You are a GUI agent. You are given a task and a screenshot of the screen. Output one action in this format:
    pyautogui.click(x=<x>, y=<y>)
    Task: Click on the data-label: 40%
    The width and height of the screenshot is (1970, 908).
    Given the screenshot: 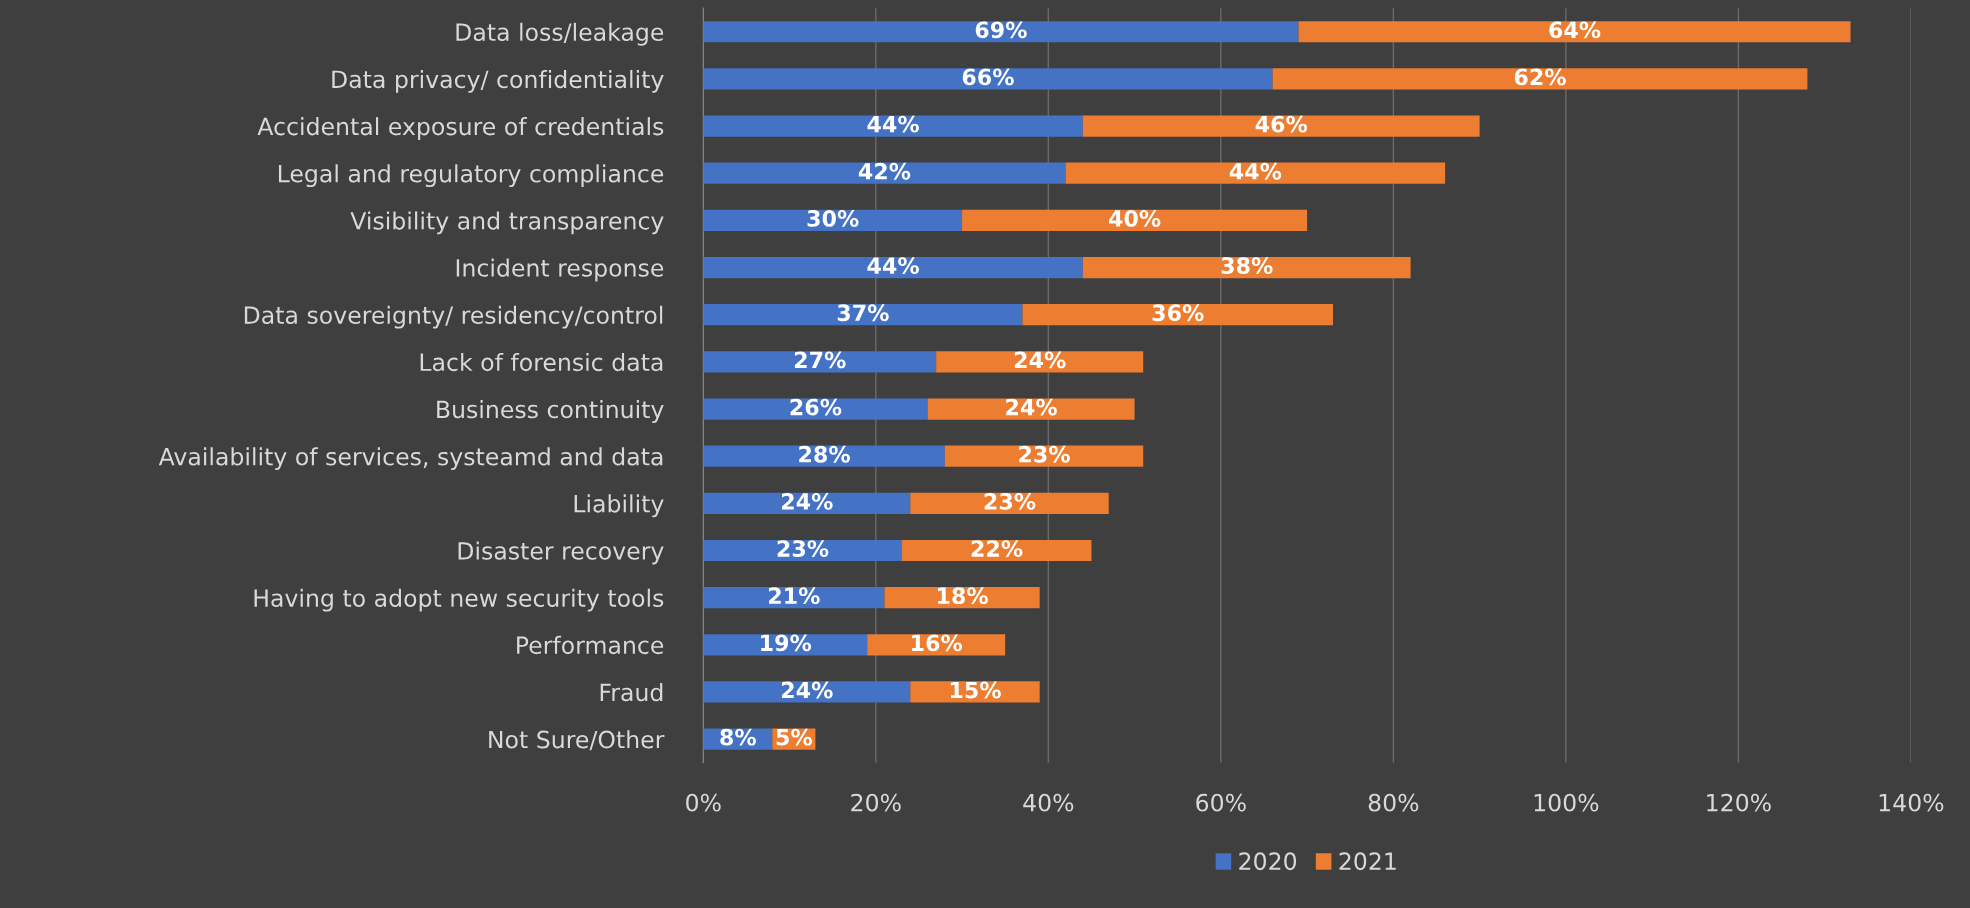 What is the action you would take?
    pyautogui.click(x=1134, y=218)
    